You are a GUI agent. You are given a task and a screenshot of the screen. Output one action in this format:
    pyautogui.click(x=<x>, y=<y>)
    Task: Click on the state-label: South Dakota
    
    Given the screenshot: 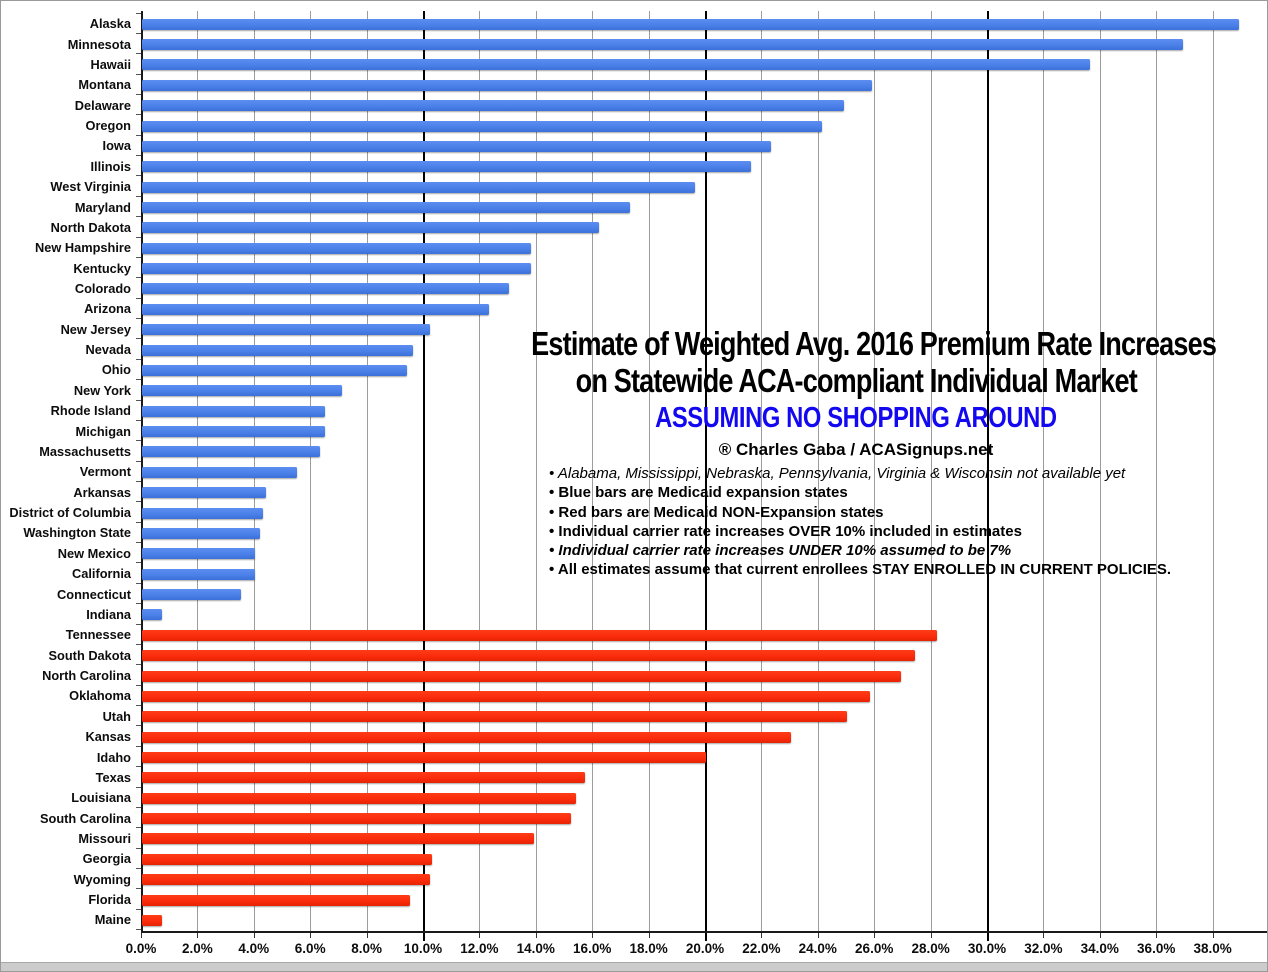 What is the action you would take?
    pyautogui.click(x=89, y=655)
    